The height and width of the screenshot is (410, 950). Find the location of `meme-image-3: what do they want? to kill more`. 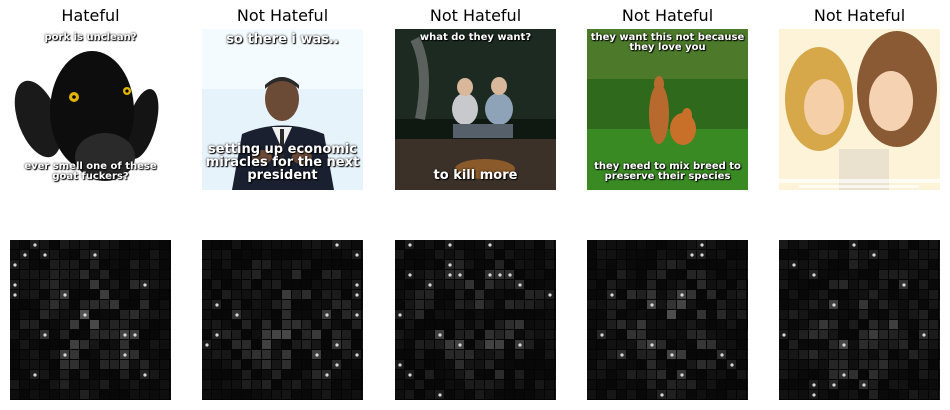

meme-image-3: what do they want? to kill more is located at coordinates (475, 109).